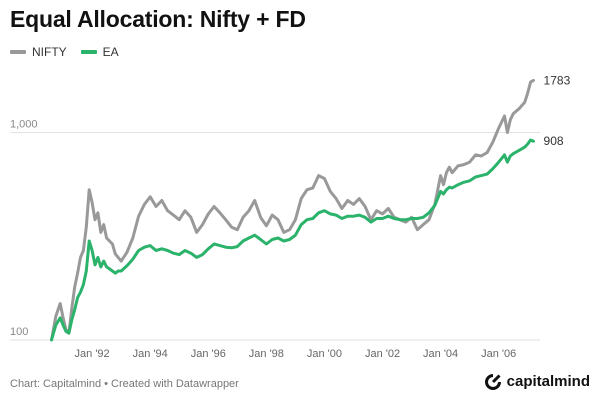 The width and height of the screenshot is (600, 406). What do you see at coordinates (382, 354) in the screenshot?
I see `x-tick-label: Jan '02` at bounding box center [382, 354].